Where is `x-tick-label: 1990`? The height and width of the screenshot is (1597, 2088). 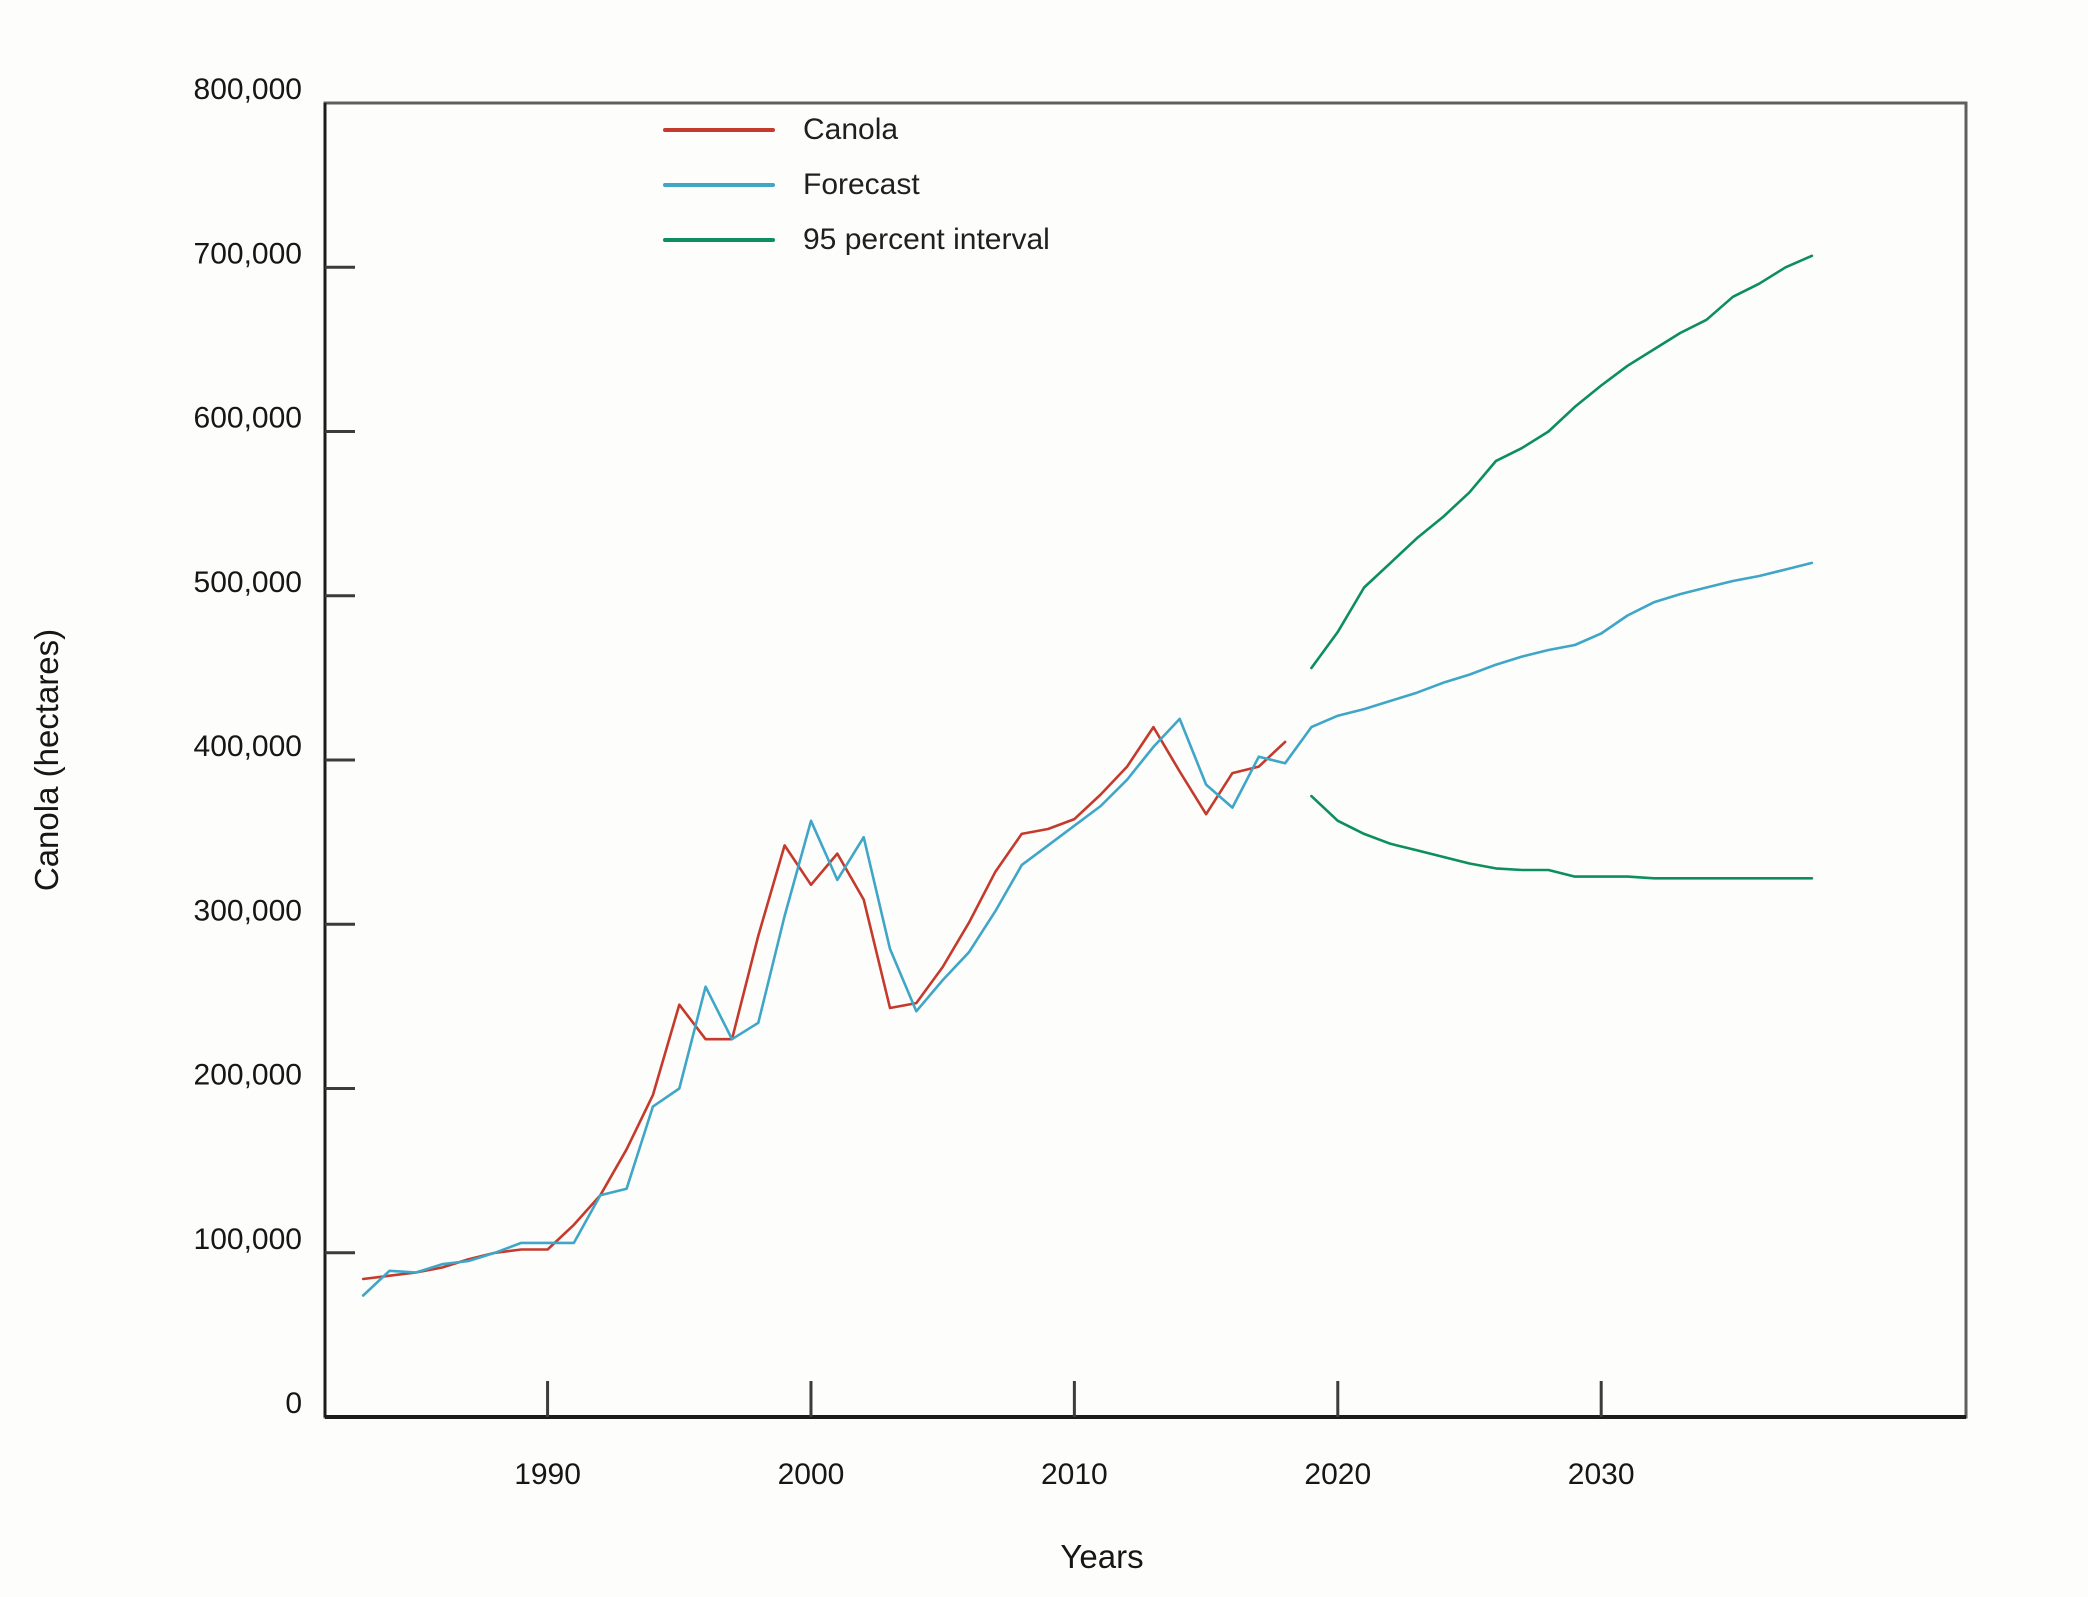 x-tick-label: 1990 is located at coordinates (547, 1474).